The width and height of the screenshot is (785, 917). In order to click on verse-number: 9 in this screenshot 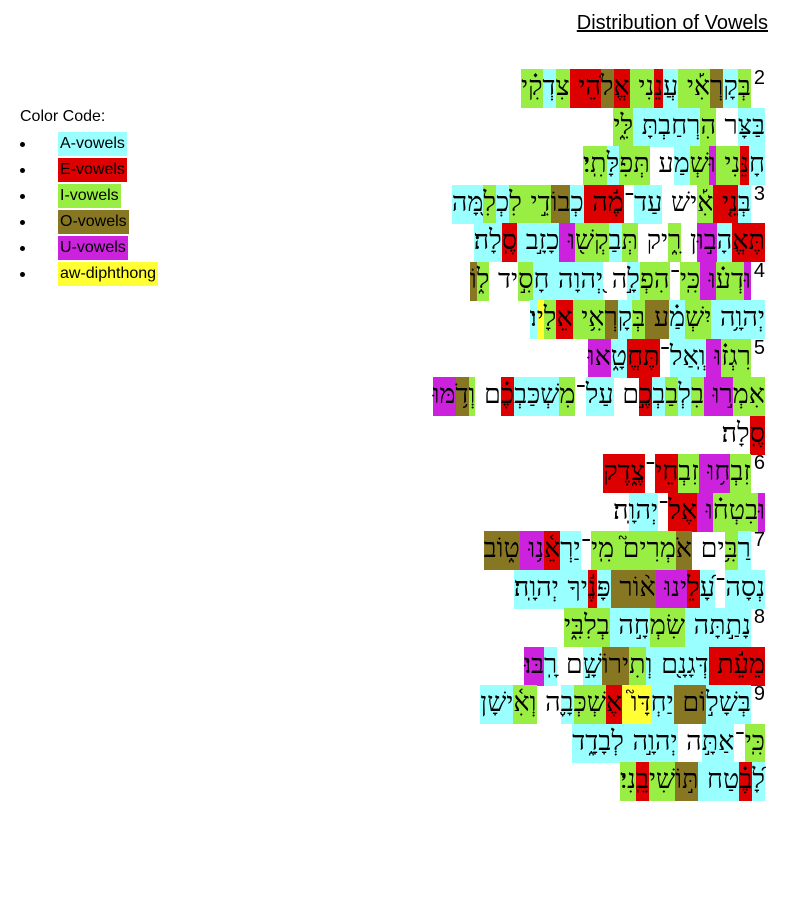, I will do `click(759, 694)`.